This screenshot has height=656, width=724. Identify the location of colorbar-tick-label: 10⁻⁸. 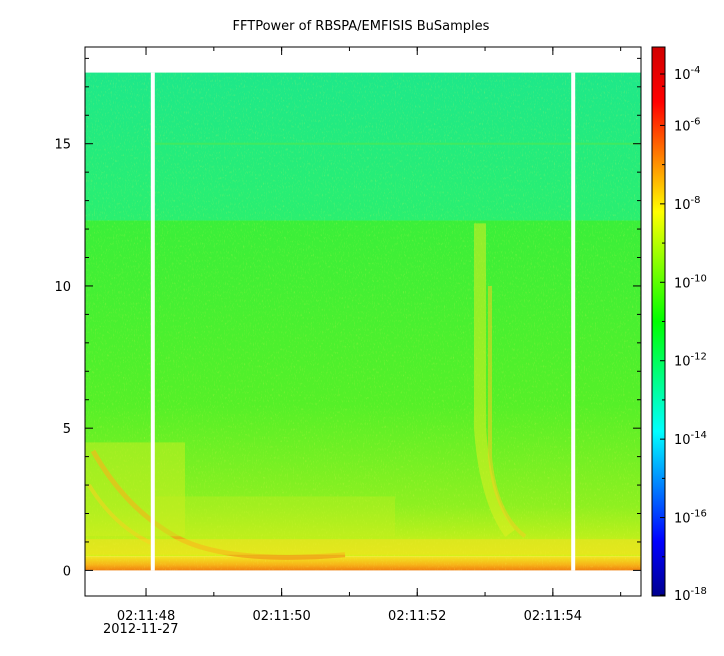
(687, 204).